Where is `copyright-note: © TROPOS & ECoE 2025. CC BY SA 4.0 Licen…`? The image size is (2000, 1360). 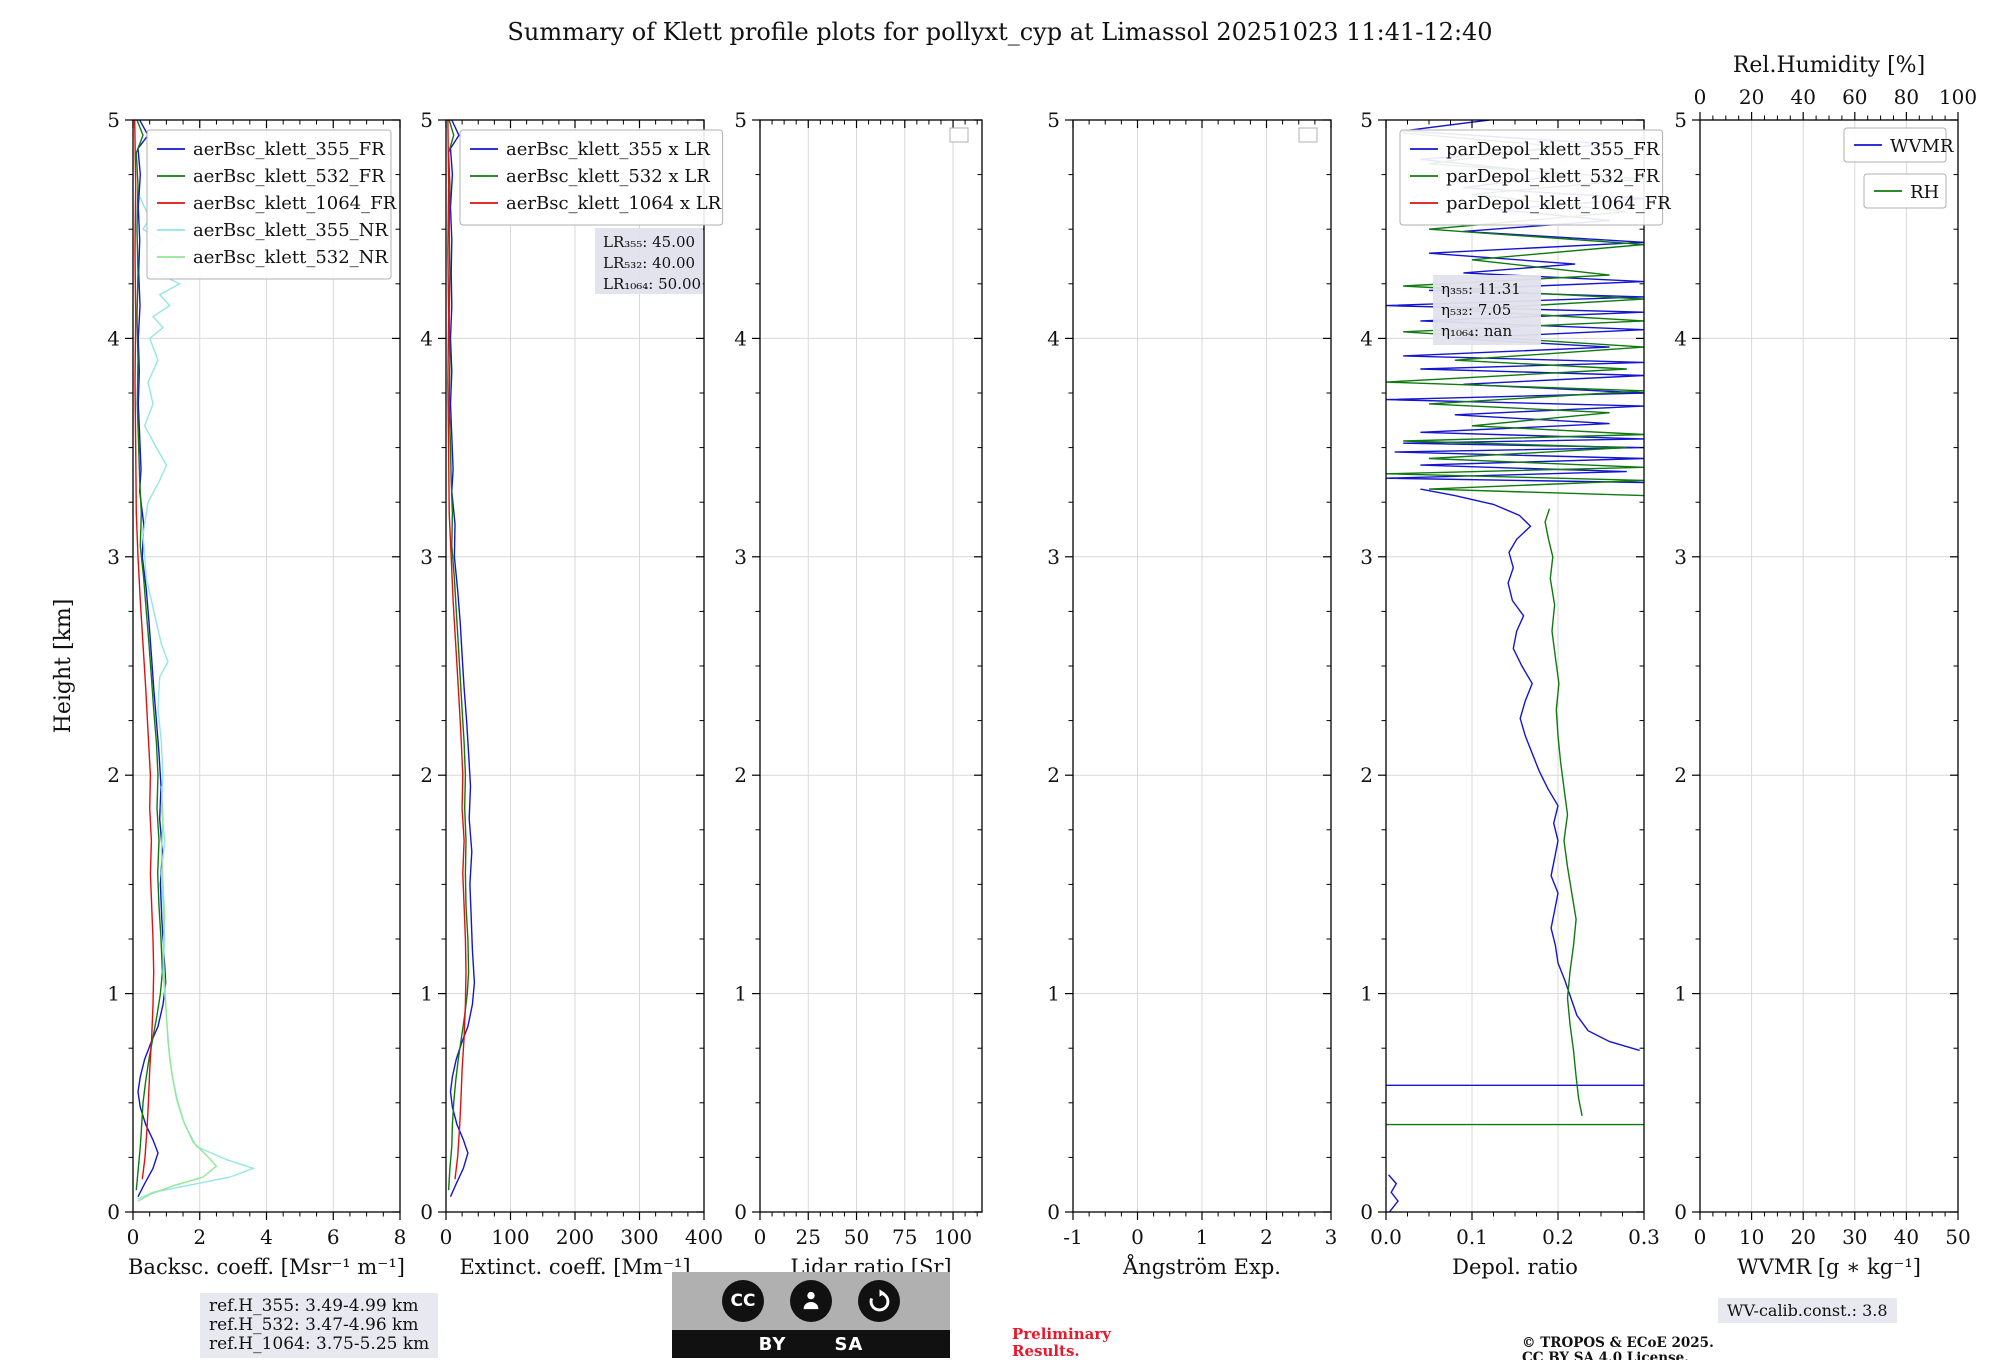 copyright-note: © TROPOS & ECoE 2025. CC BY SA 4.0 Licen… is located at coordinates (1618, 1348).